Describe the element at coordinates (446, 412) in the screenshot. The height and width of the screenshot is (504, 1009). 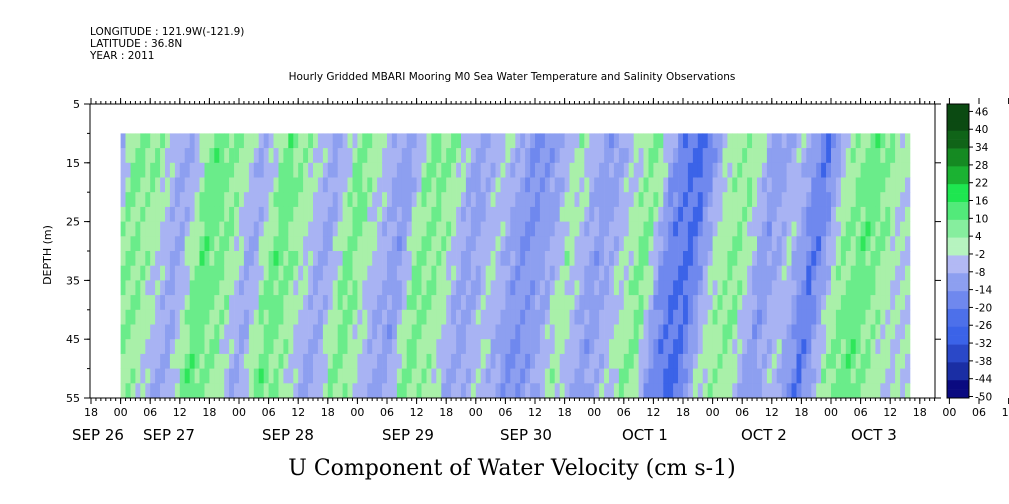
I see `x-hour-label: 18` at that location.